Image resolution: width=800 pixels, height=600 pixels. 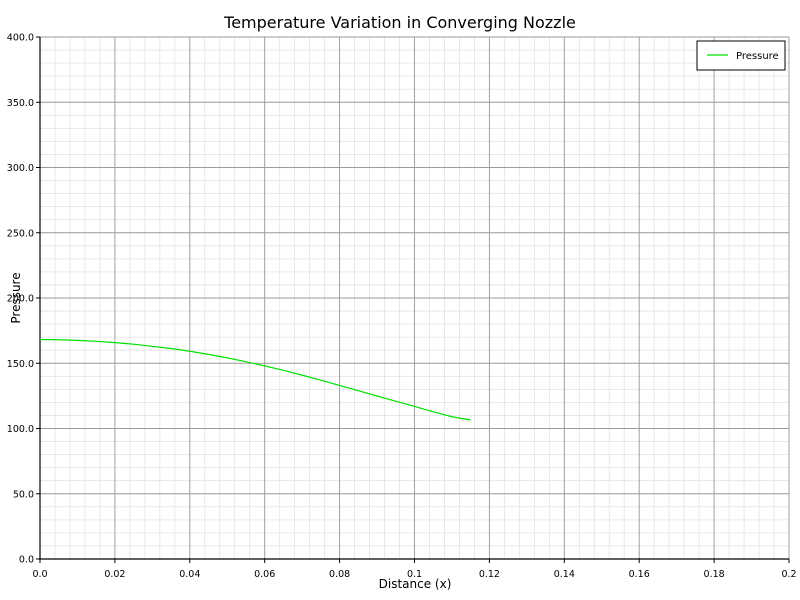 I want to click on x-tick-label: 0.14, so click(x=564, y=574).